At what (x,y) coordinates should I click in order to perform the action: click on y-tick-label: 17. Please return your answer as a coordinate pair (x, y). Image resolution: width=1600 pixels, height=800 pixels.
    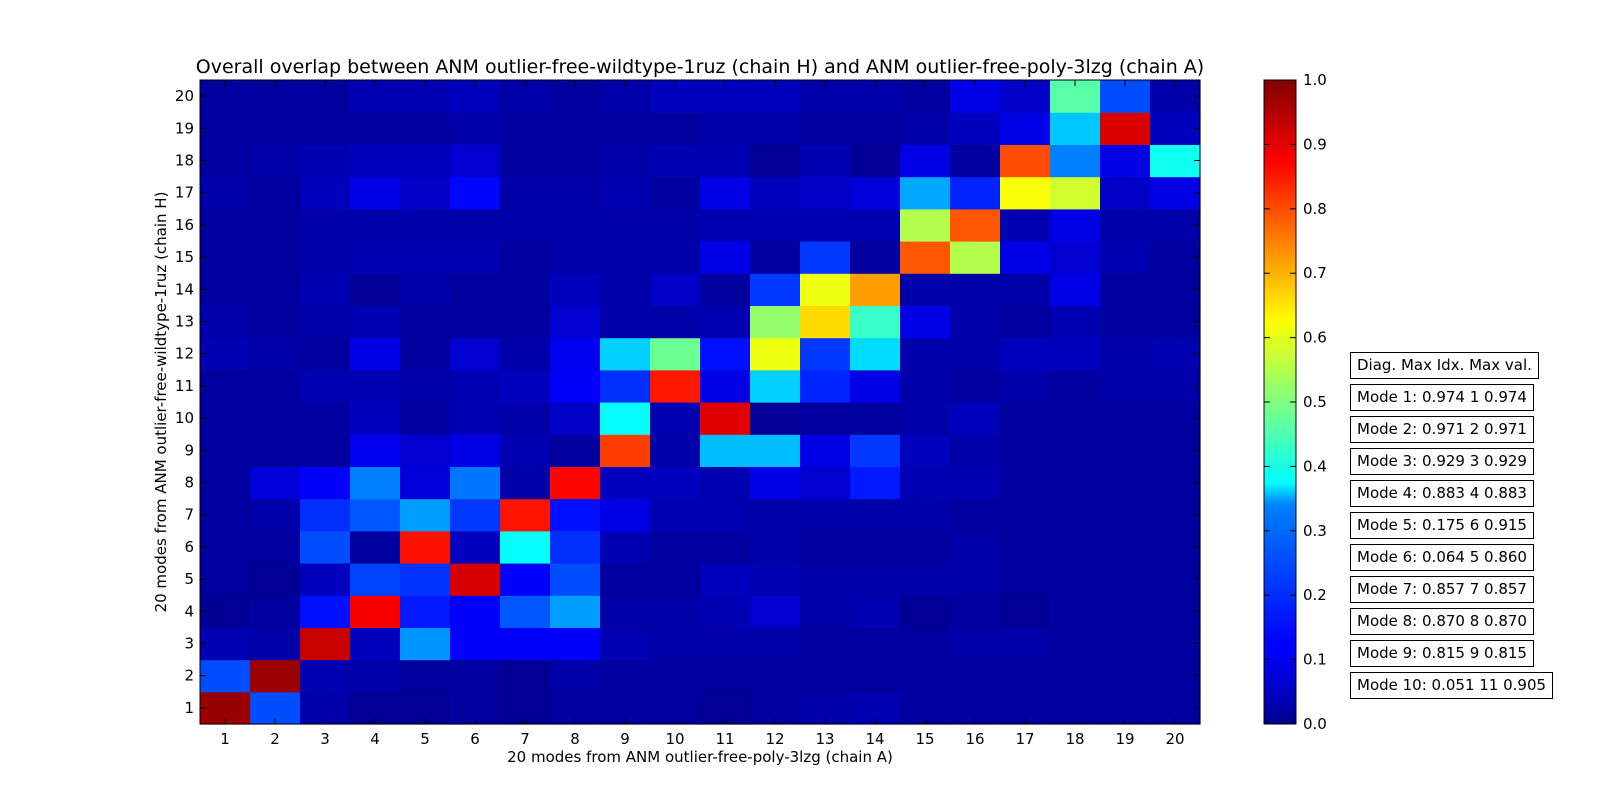
    Looking at the image, I should click on (184, 193).